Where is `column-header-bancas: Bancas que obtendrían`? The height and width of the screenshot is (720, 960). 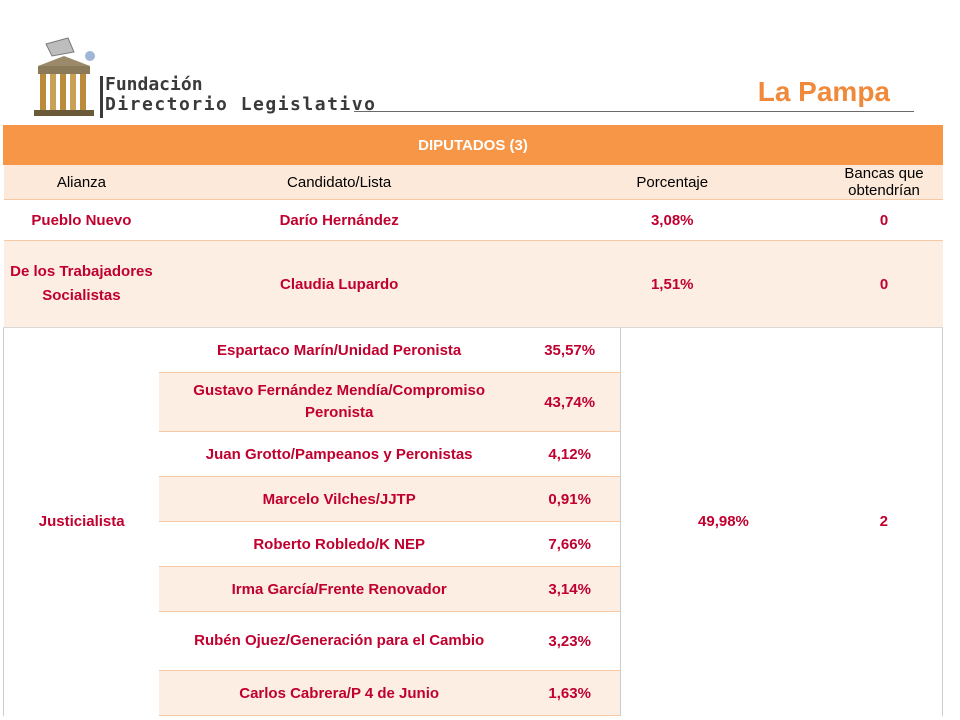 column-header-bancas: Bancas que obtendrían is located at coordinates (884, 182).